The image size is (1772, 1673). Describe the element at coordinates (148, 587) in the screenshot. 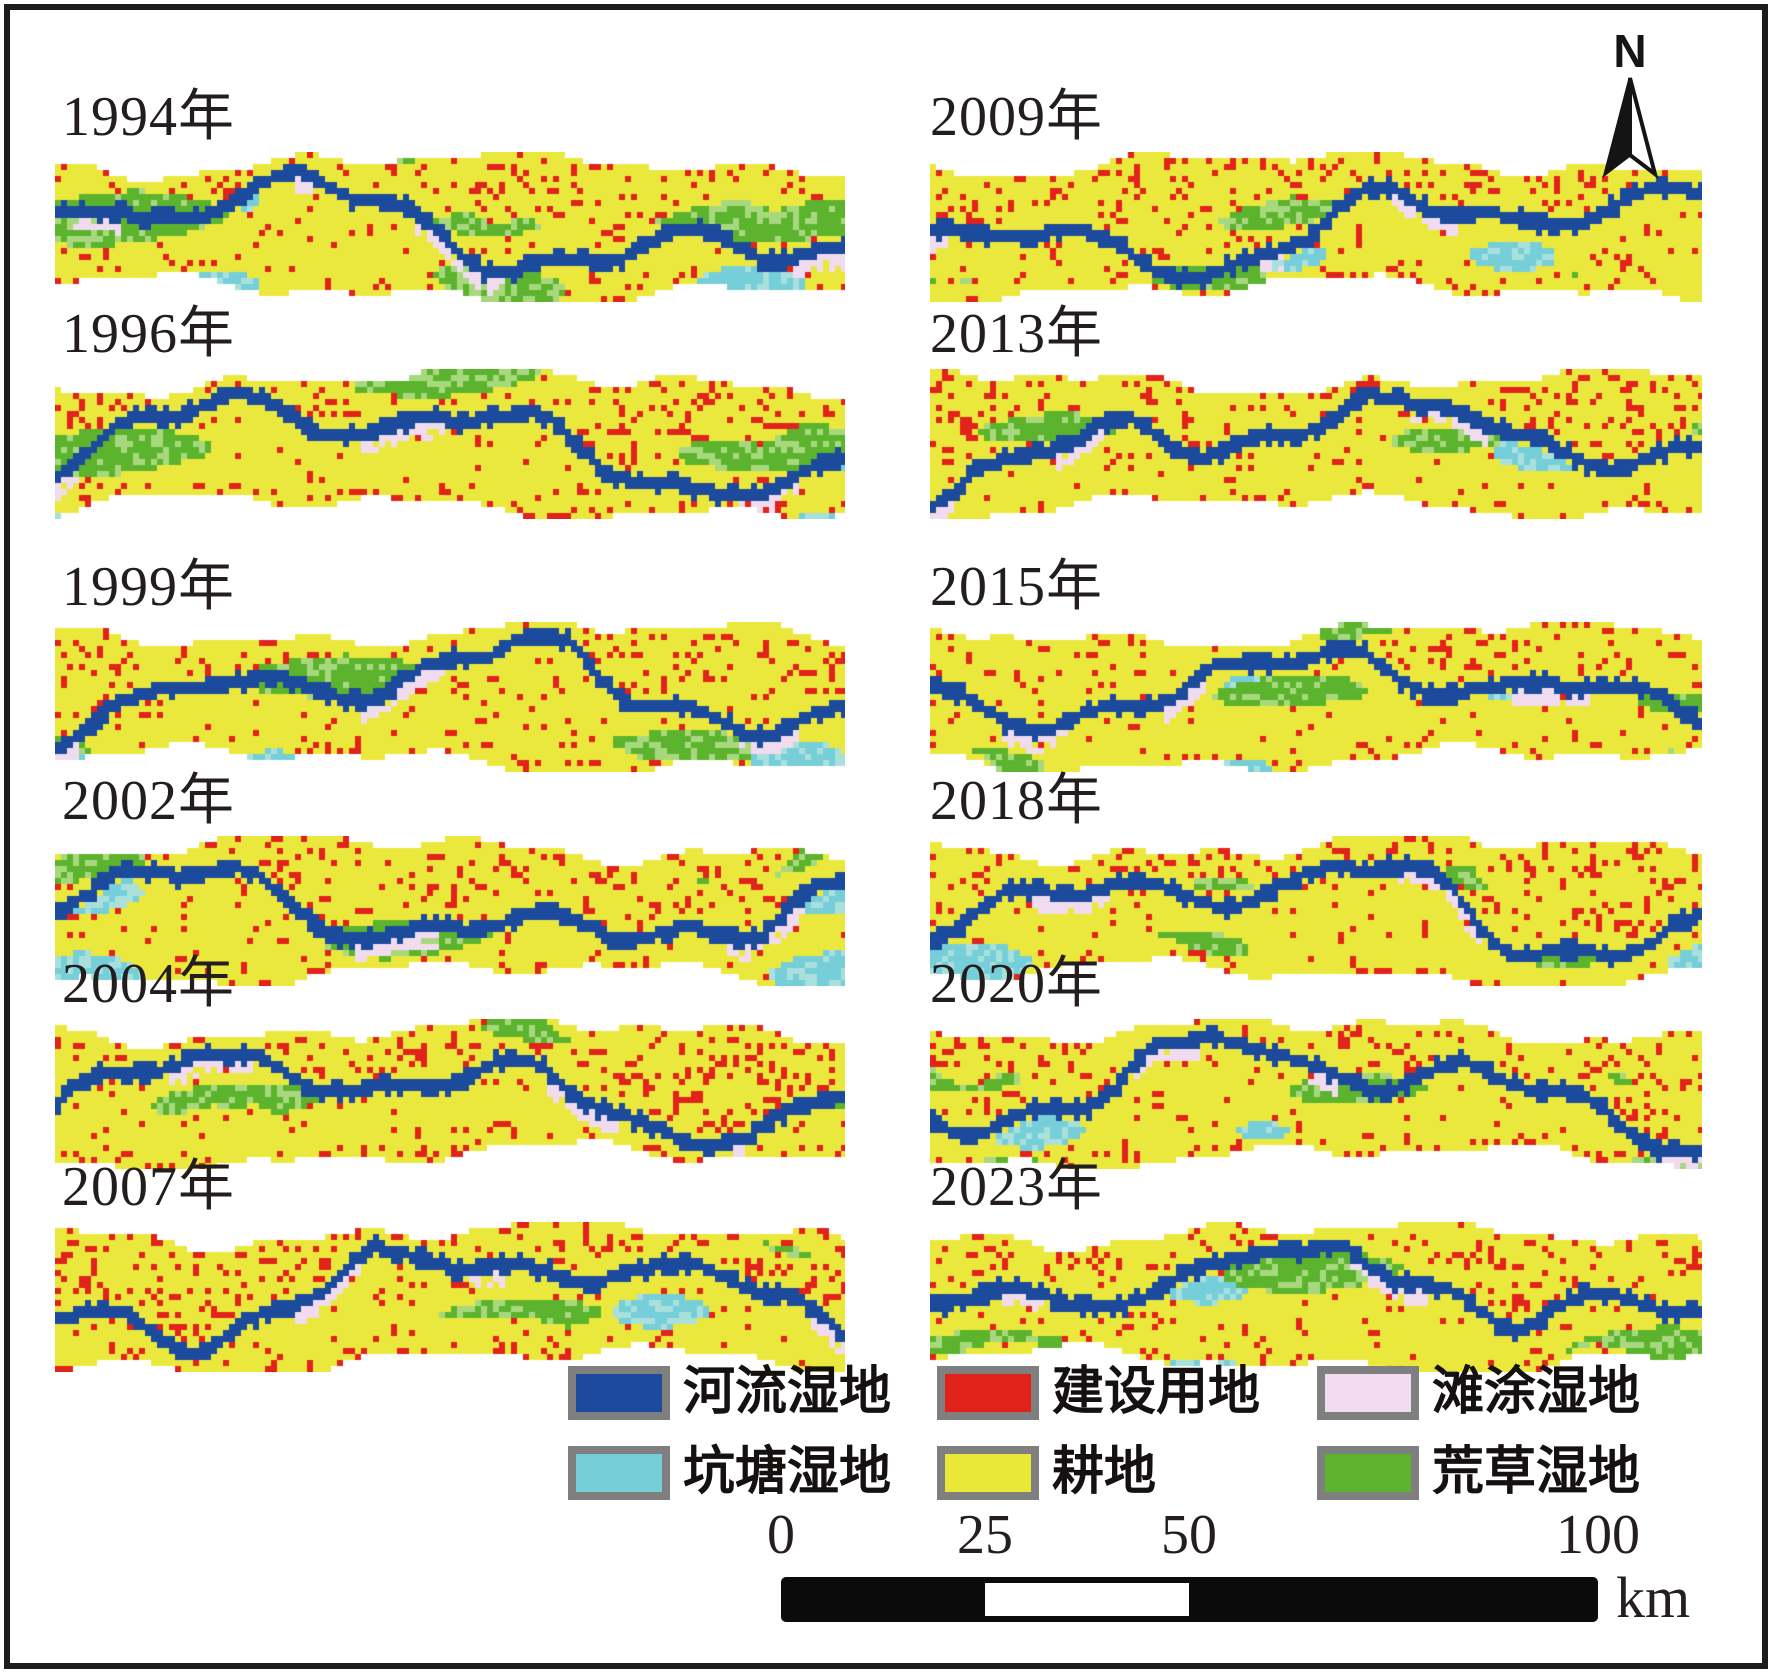

I see `year-label: 1999年` at that location.